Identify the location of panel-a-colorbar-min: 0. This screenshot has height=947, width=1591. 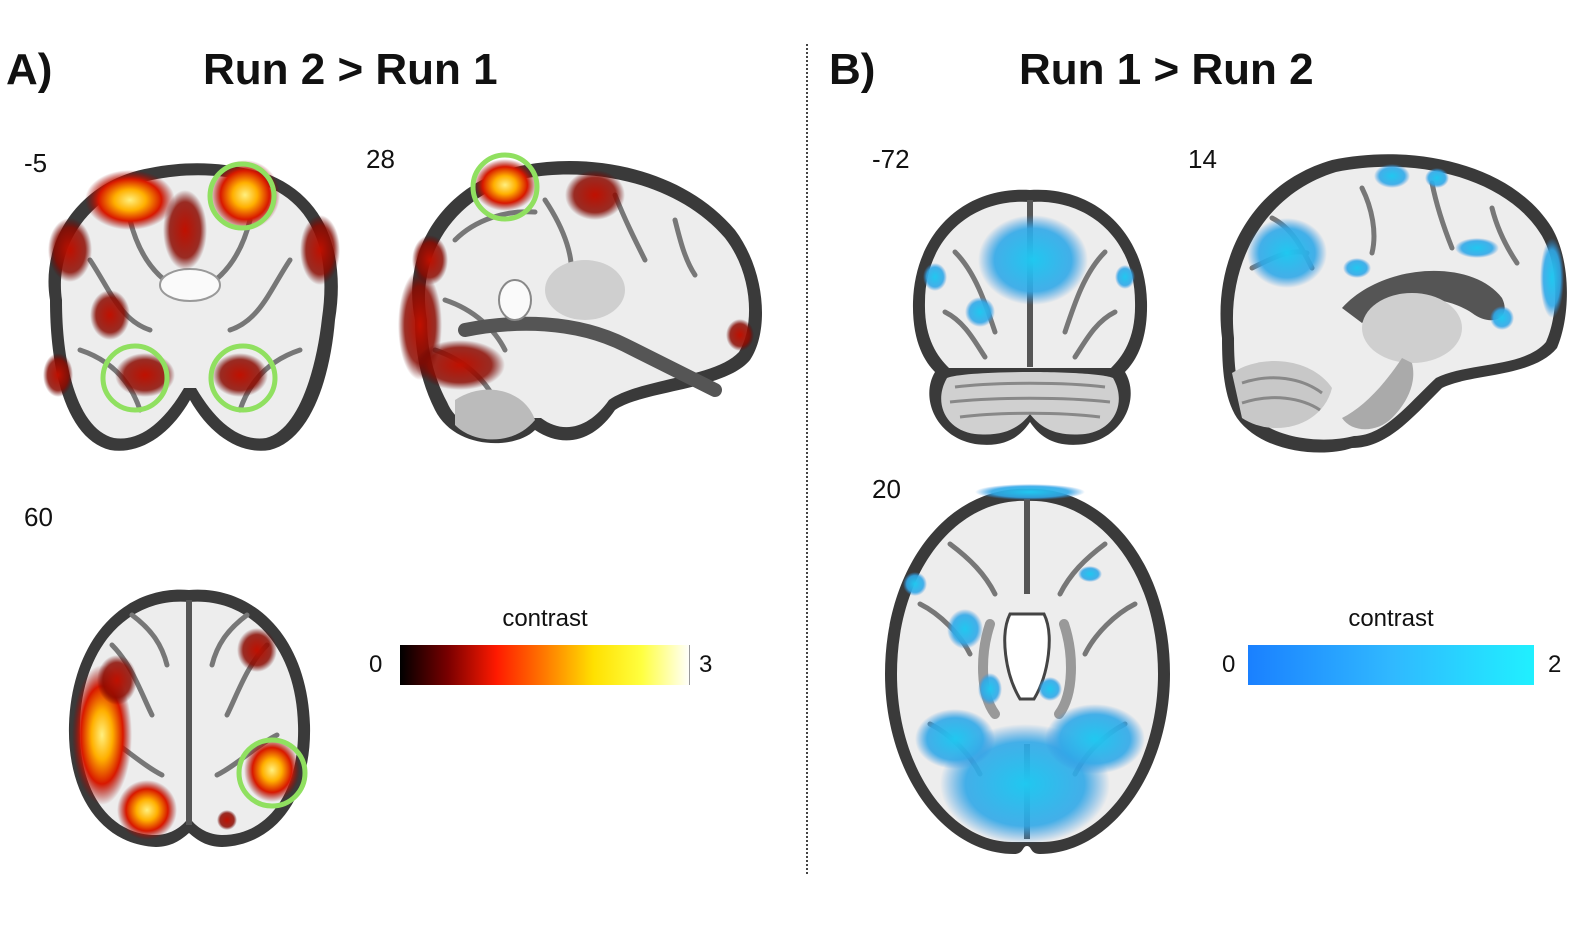
(376, 664).